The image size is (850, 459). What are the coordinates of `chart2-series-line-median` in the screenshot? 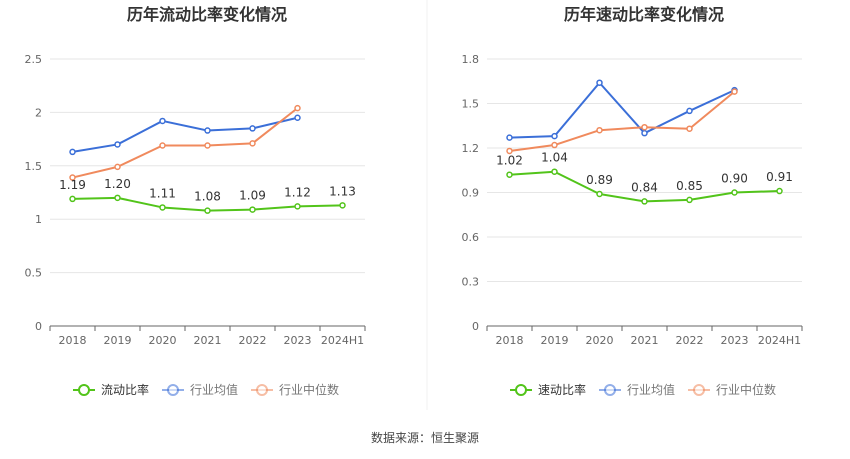 It's located at (622, 121).